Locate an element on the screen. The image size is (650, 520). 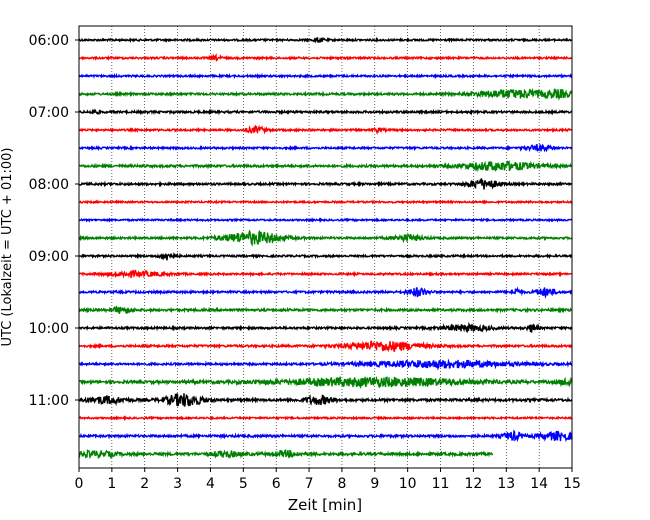
x-axis: 0 1 2 3 4 5 6 7 8 9 10 11 12 13 14 15 is located at coordinates (328, 480).